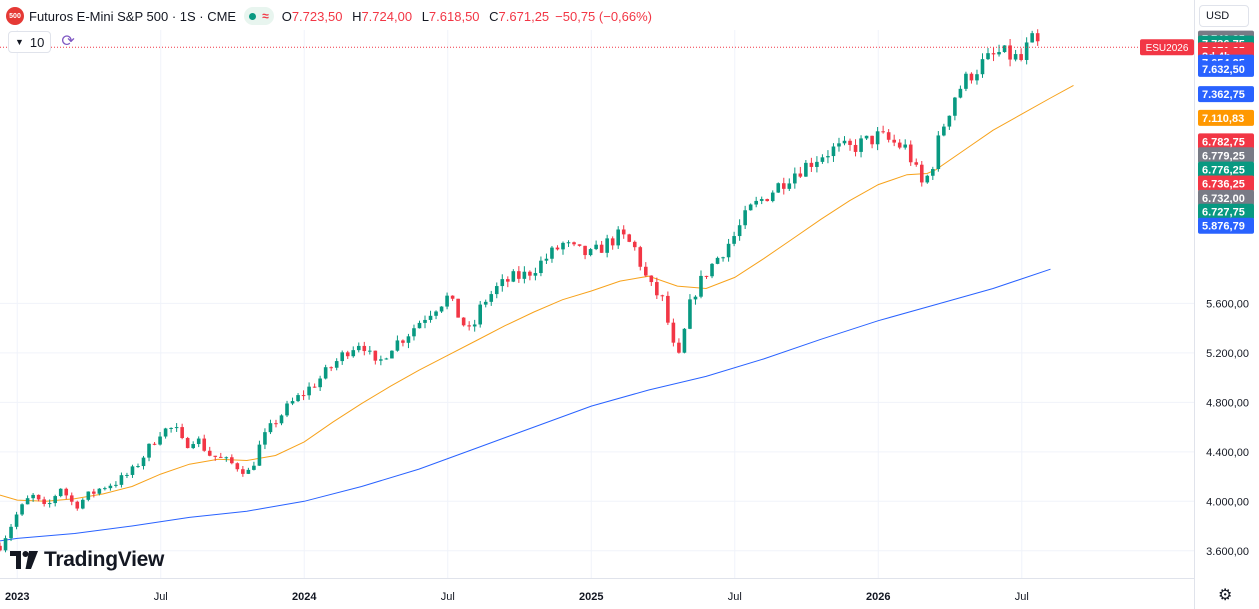  I want to click on y-tick-label: 5.200,00, so click(1227, 354).